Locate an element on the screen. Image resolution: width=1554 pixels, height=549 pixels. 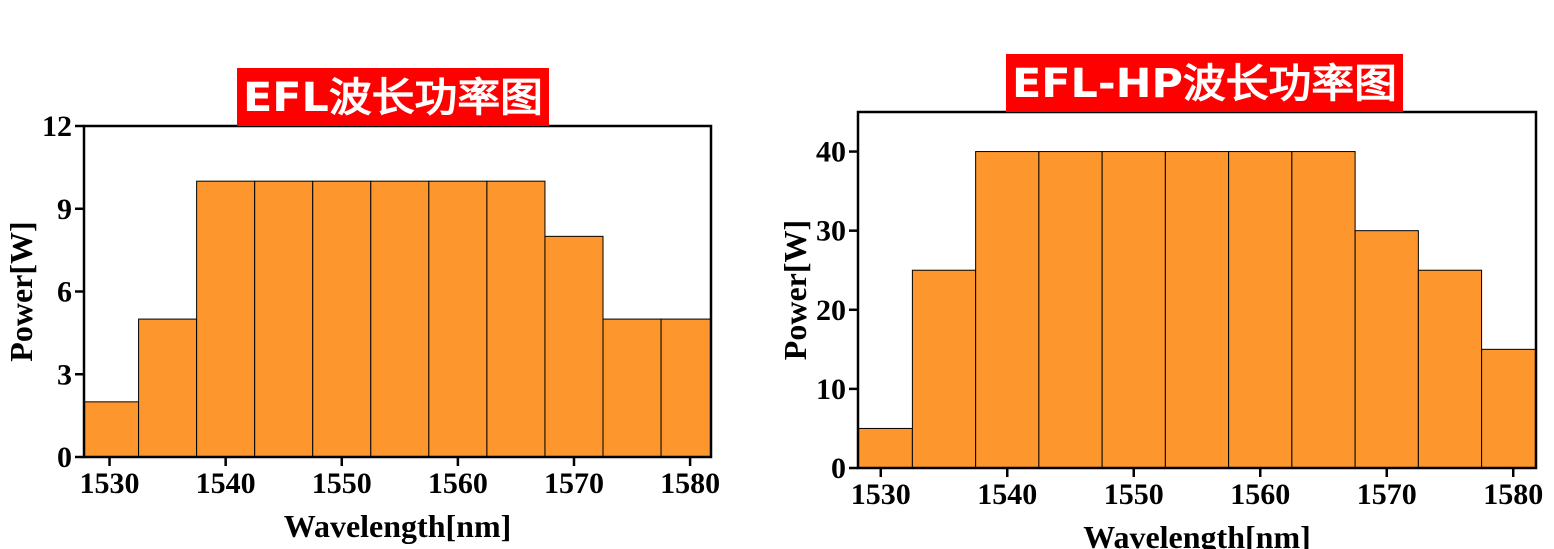
y-tick-label: 10 is located at coordinates (831, 389).